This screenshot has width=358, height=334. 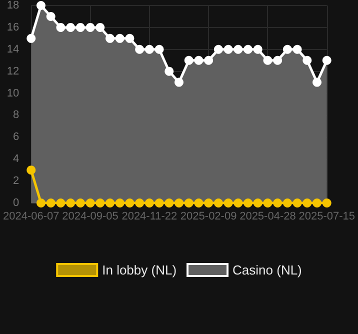 I want to click on x-tick-label: 2025-07-15, so click(x=327, y=216).